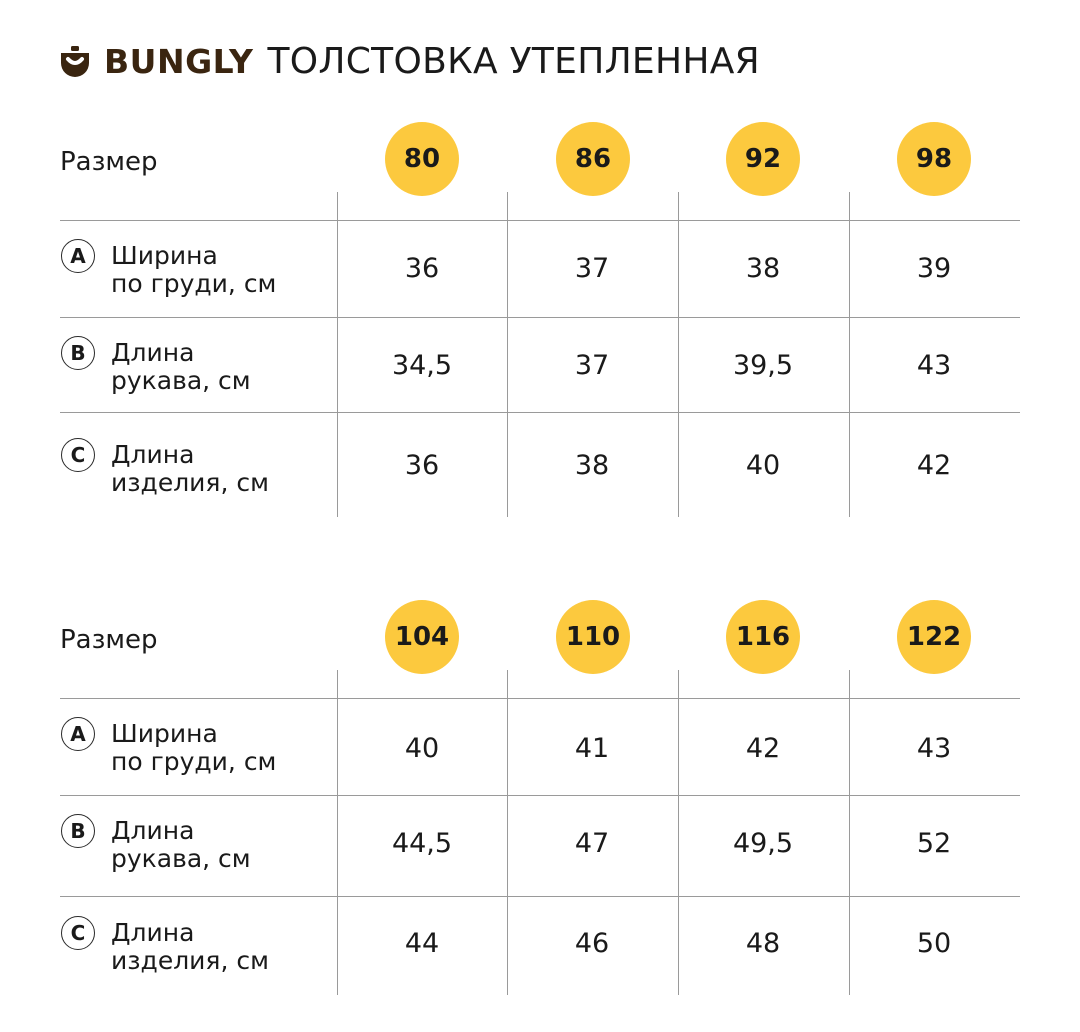  I want to click on measure-value: 48, so click(763, 943).